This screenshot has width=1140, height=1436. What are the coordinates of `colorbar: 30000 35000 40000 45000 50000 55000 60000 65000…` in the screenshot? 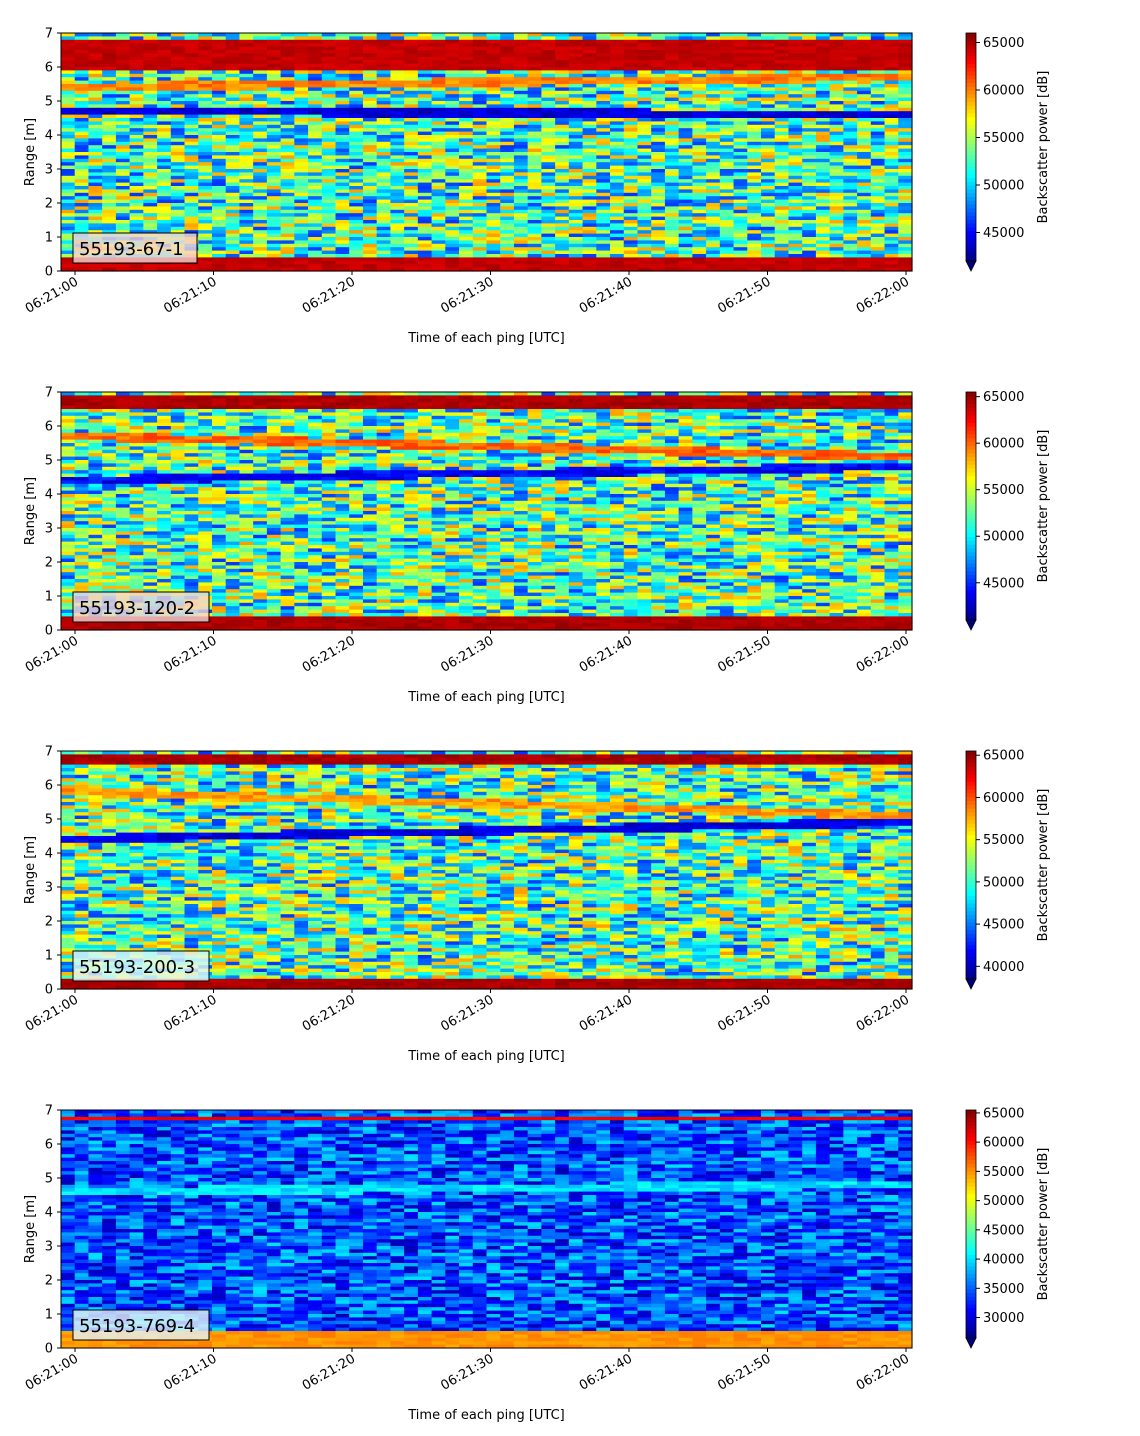 It's located at (1008, 1227).